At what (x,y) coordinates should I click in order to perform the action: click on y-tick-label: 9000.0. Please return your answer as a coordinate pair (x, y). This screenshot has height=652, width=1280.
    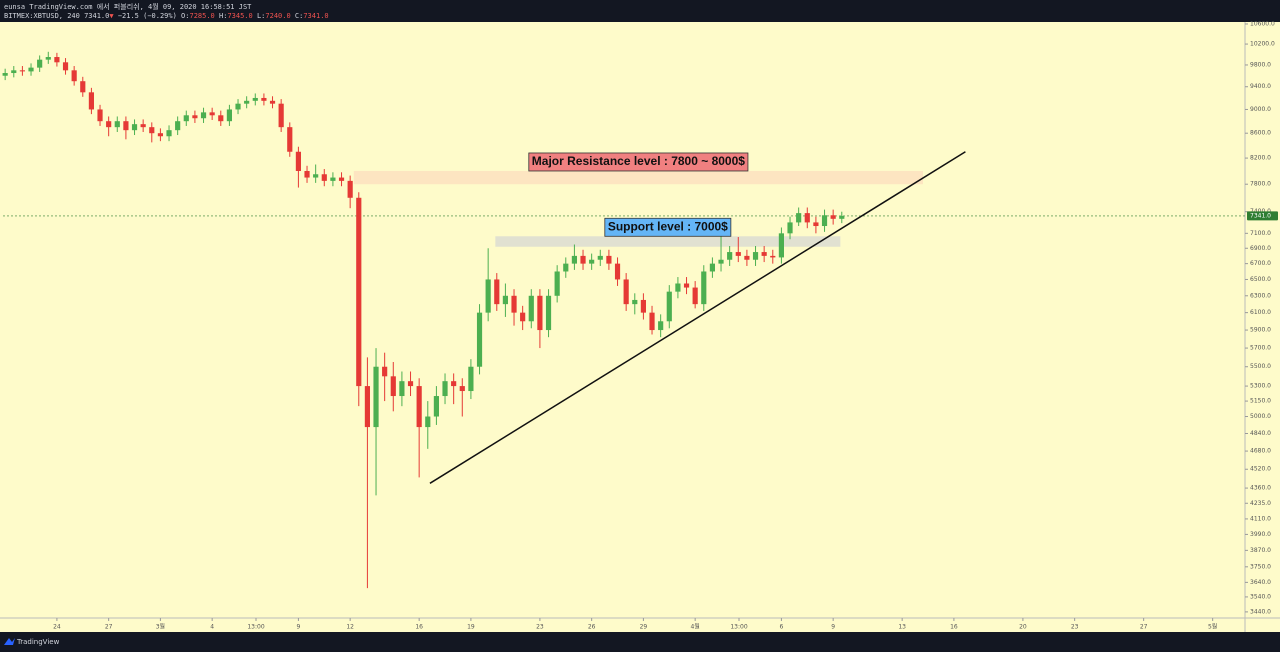
    Looking at the image, I should click on (1260, 109).